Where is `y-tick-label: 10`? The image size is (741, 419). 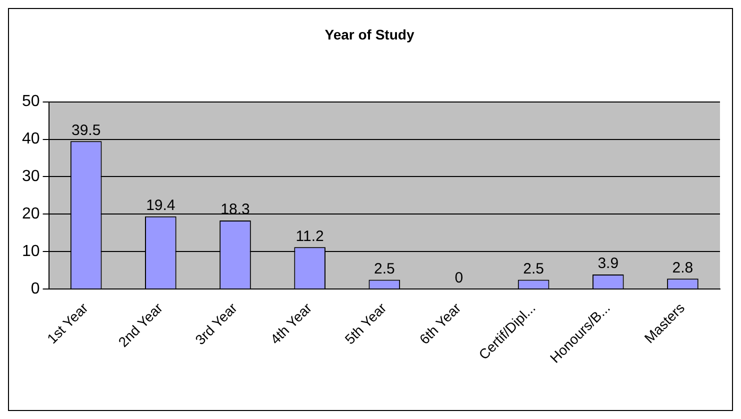 y-tick-label: 10 is located at coordinates (31, 251).